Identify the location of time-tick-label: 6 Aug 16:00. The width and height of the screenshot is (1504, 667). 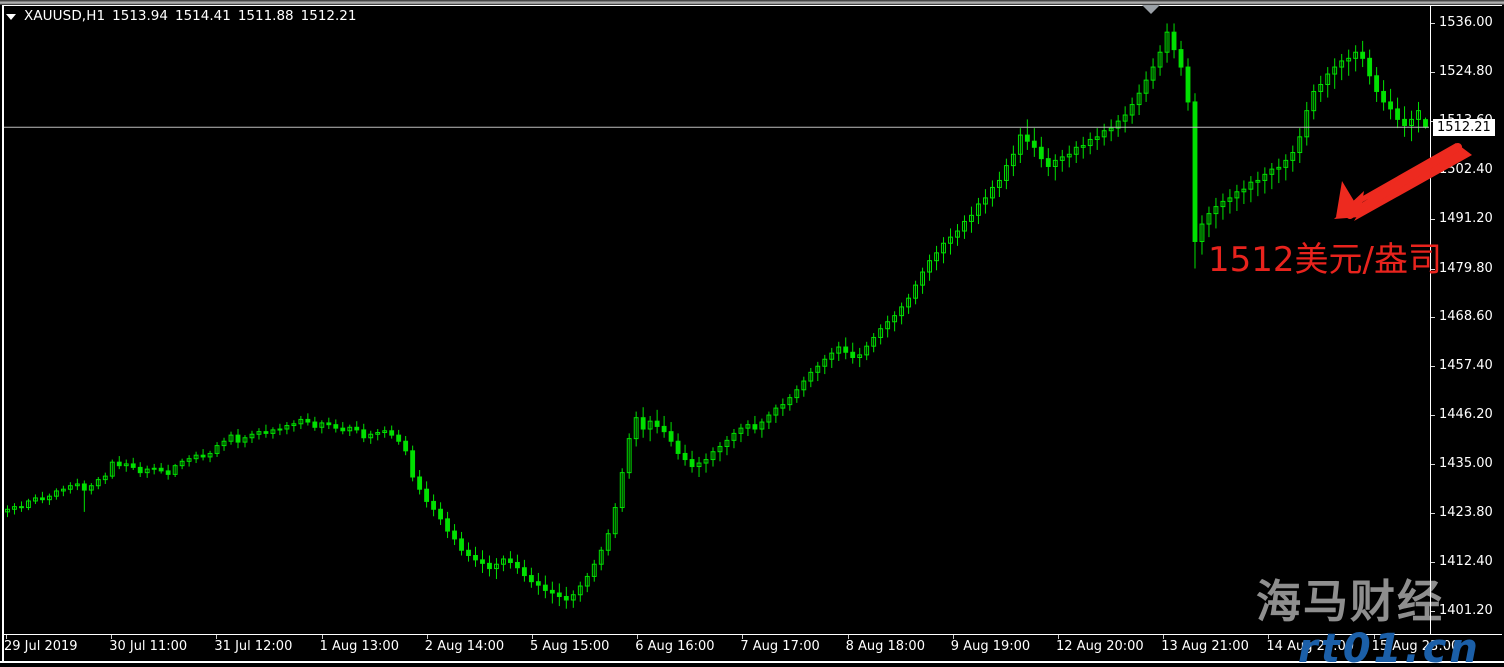
(675, 646).